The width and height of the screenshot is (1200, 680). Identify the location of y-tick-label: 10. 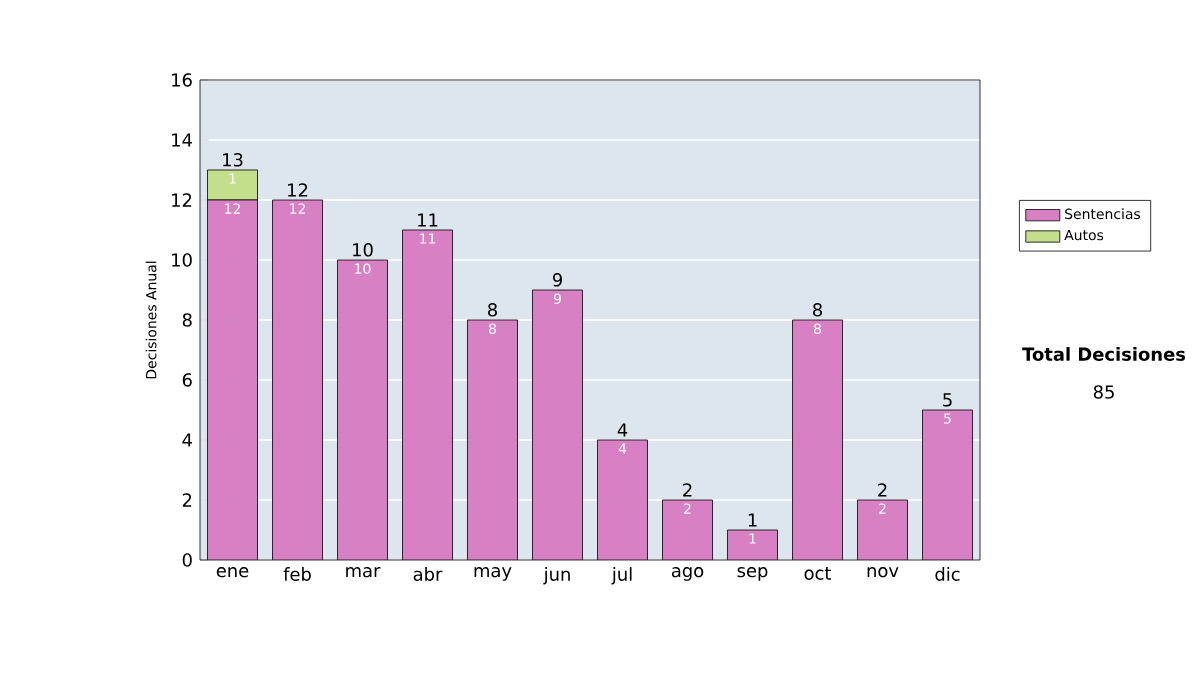
(182, 260).